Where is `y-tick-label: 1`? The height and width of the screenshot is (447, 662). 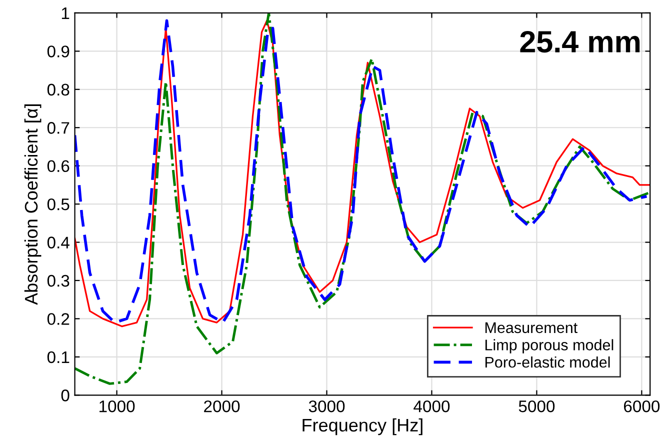 y-tick-label: 1 is located at coordinates (66, 13).